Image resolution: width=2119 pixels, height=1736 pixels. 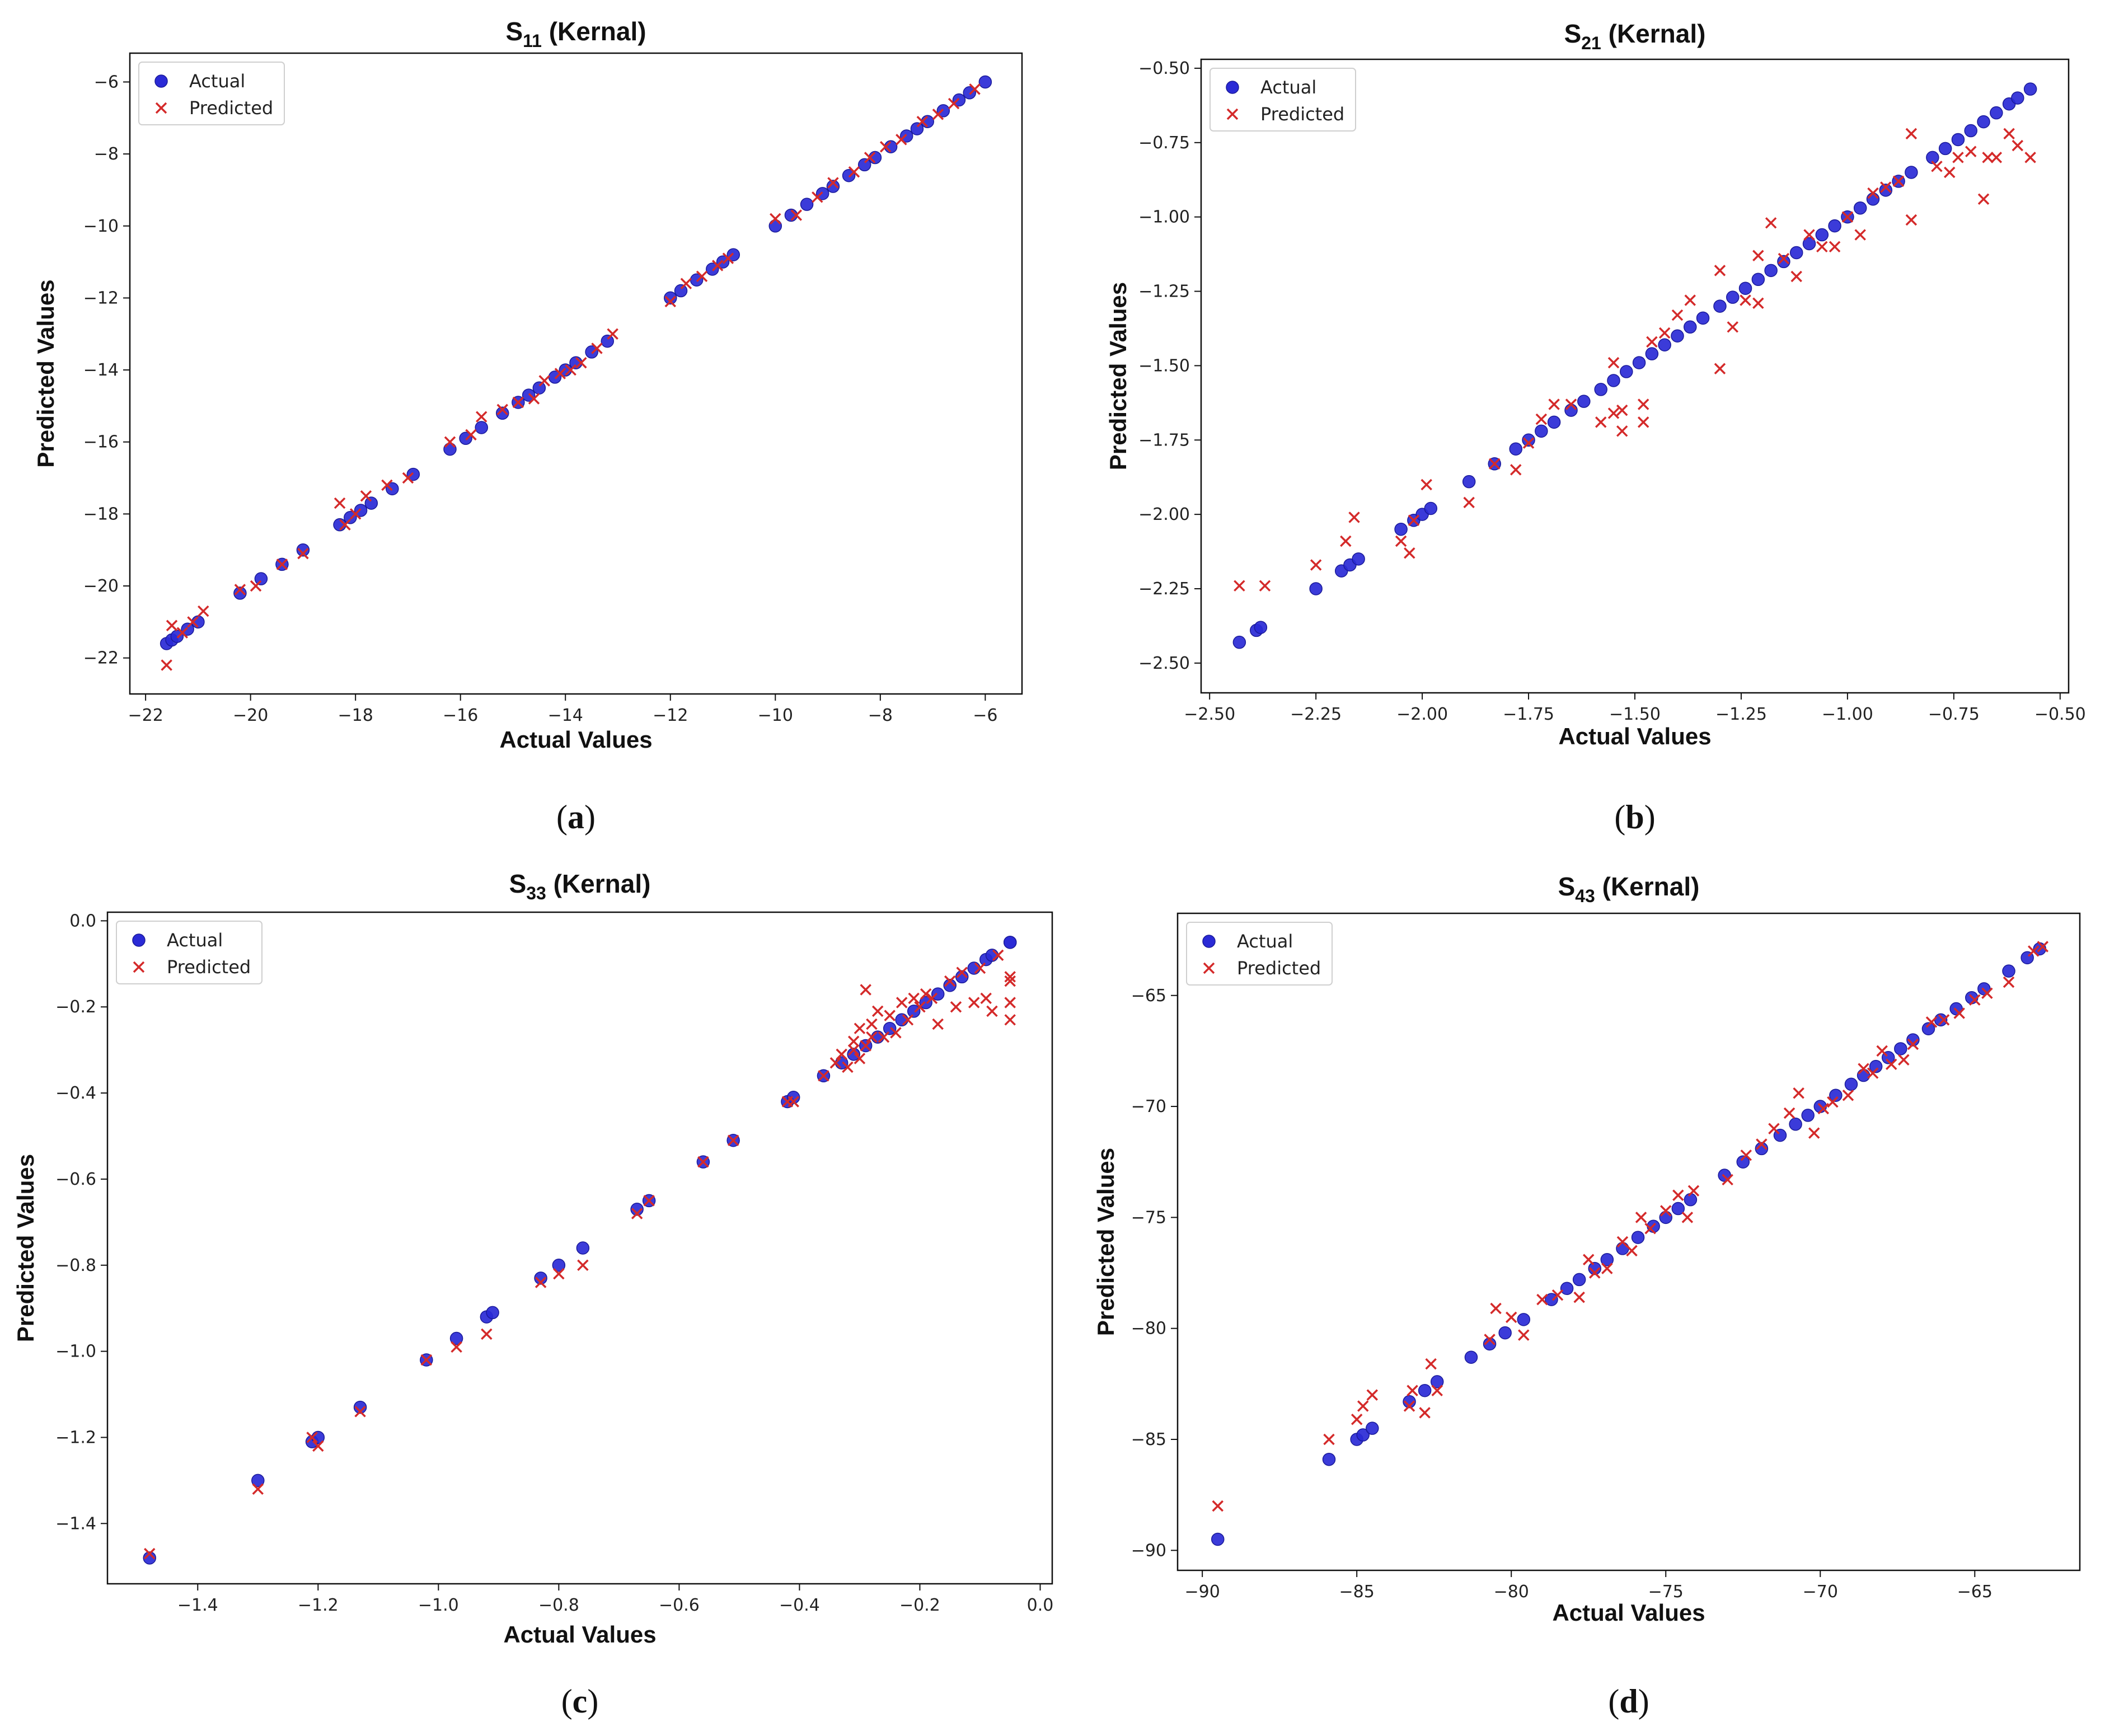 What do you see at coordinates (1148, 996) in the screenshot?
I see `y-tick-label: −65` at bounding box center [1148, 996].